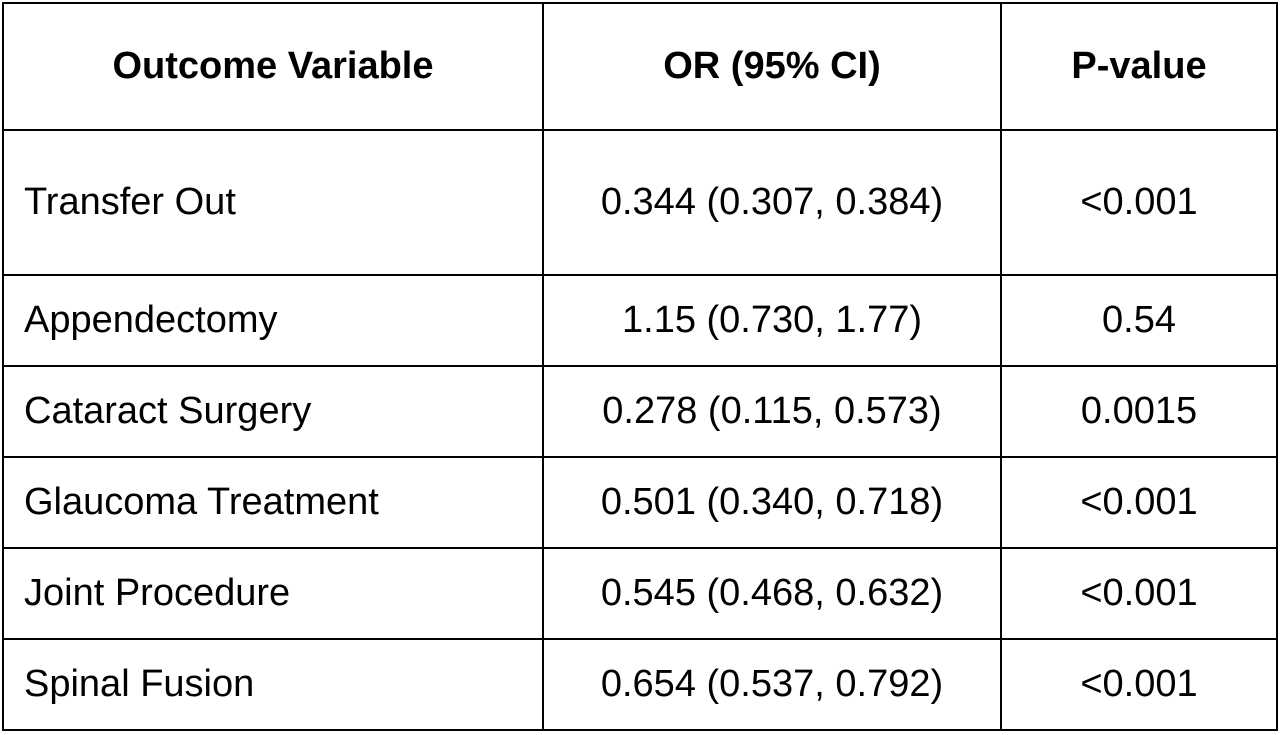  Describe the element at coordinates (273, 320) in the screenshot. I see `outcome-cell: Appendectomy` at that location.